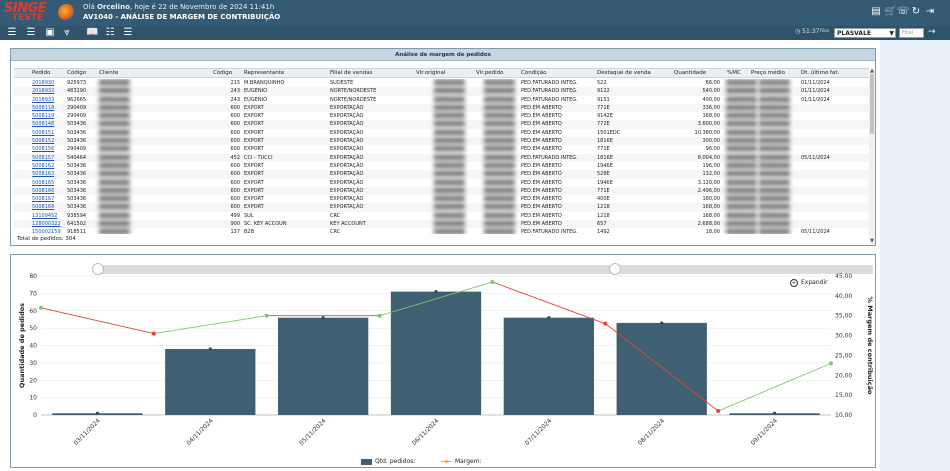 The height and width of the screenshot is (471, 950). I want to click on list-icon: ☰, so click(12, 32).